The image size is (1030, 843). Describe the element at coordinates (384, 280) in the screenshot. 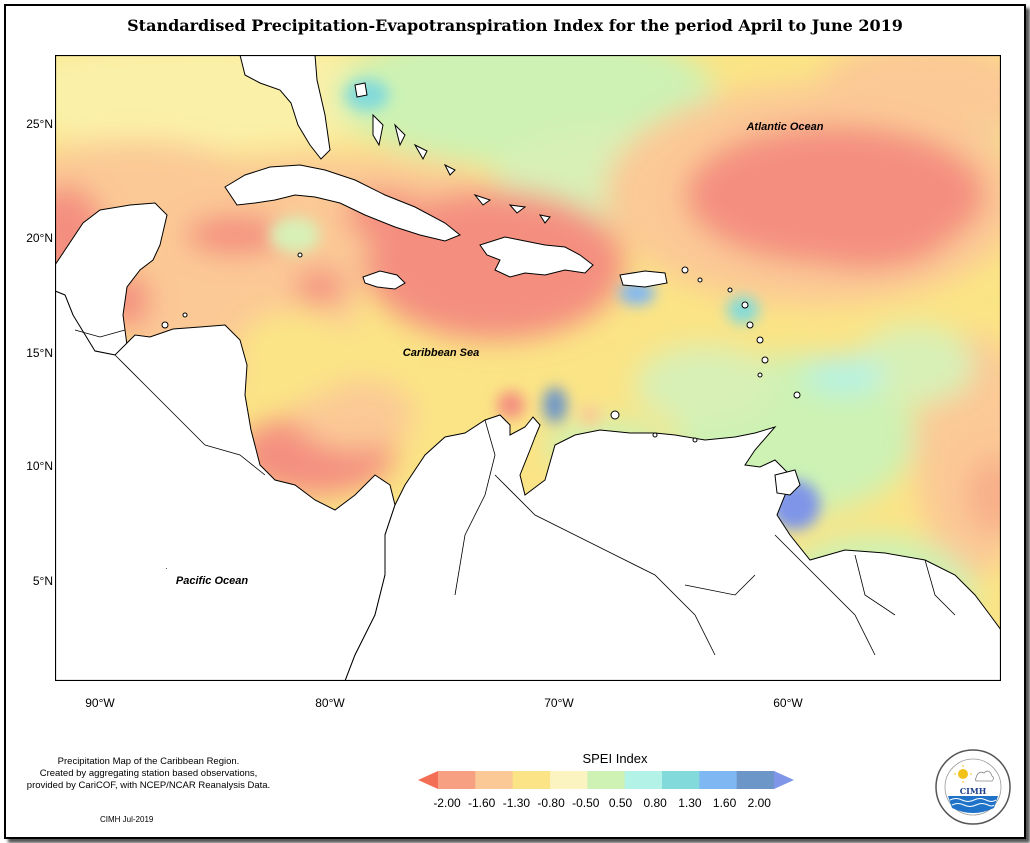

I see `land-jamaica` at that location.